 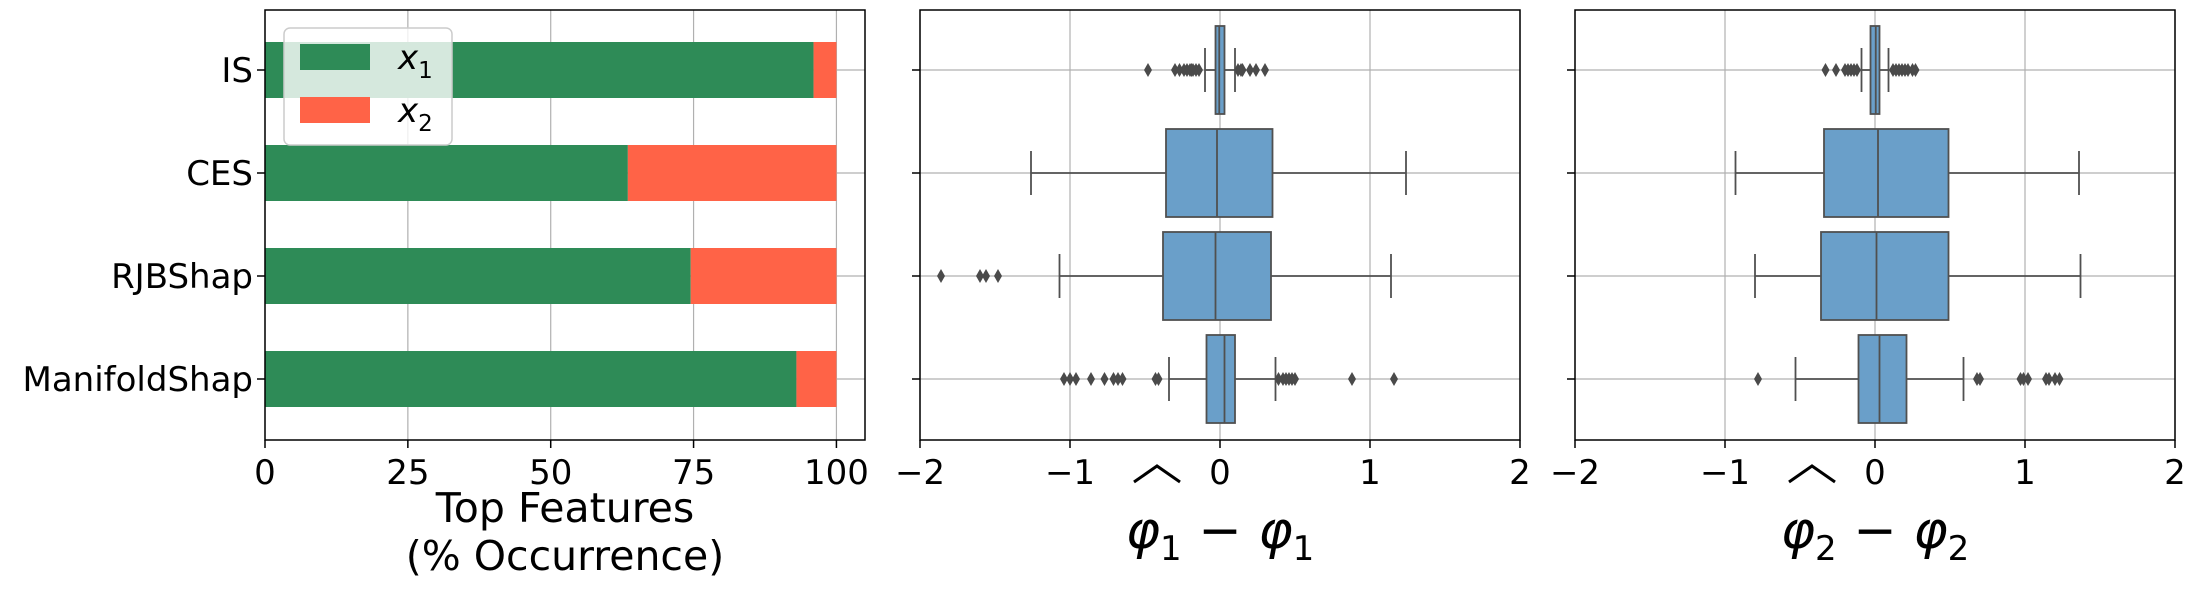 What do you see at coordinates (825, 70) in the screenshot?
I see `bar-is-x2` at bounding box center [825, 70].